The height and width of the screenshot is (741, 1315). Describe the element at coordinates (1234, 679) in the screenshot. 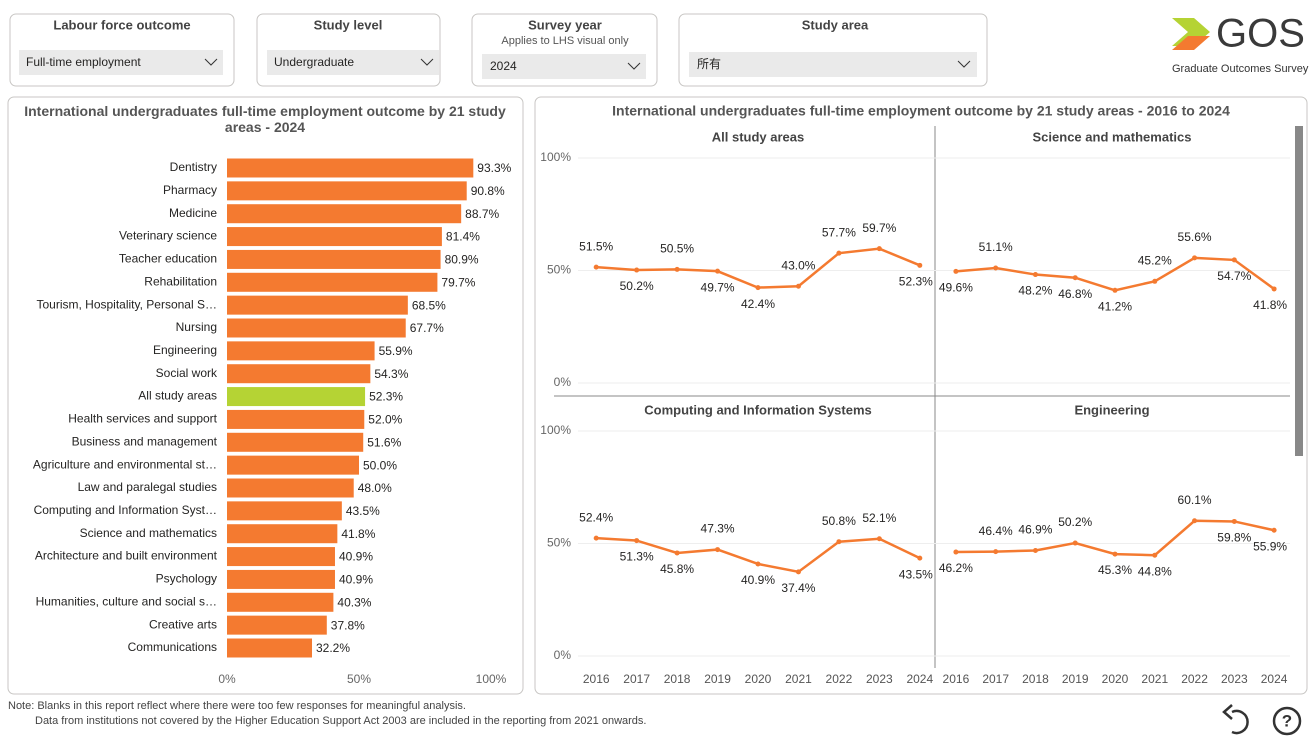

I see `x-tick-label: 2023` at that location.